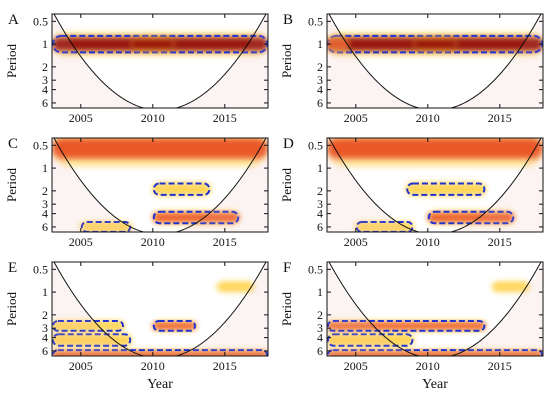 The height and width of the screenshot is (403, 550). What do you see at coordinates (288, 20) in the screenshot?
I see `panel-letter: B` at bounding box center [288, 20].